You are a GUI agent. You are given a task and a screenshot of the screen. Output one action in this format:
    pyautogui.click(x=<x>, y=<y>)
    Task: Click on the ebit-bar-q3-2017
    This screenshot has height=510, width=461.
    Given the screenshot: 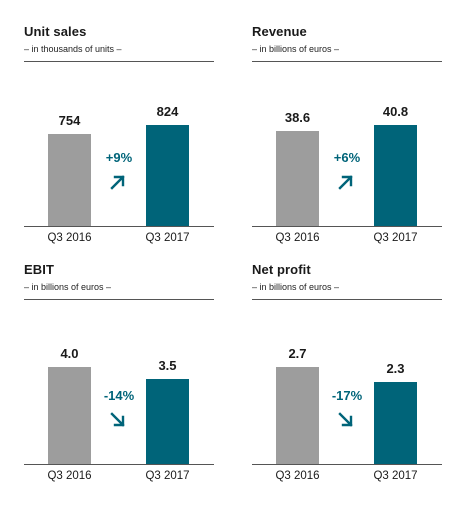 What is the action you would take?
    pyautogui.click(x=167, y=421)
    